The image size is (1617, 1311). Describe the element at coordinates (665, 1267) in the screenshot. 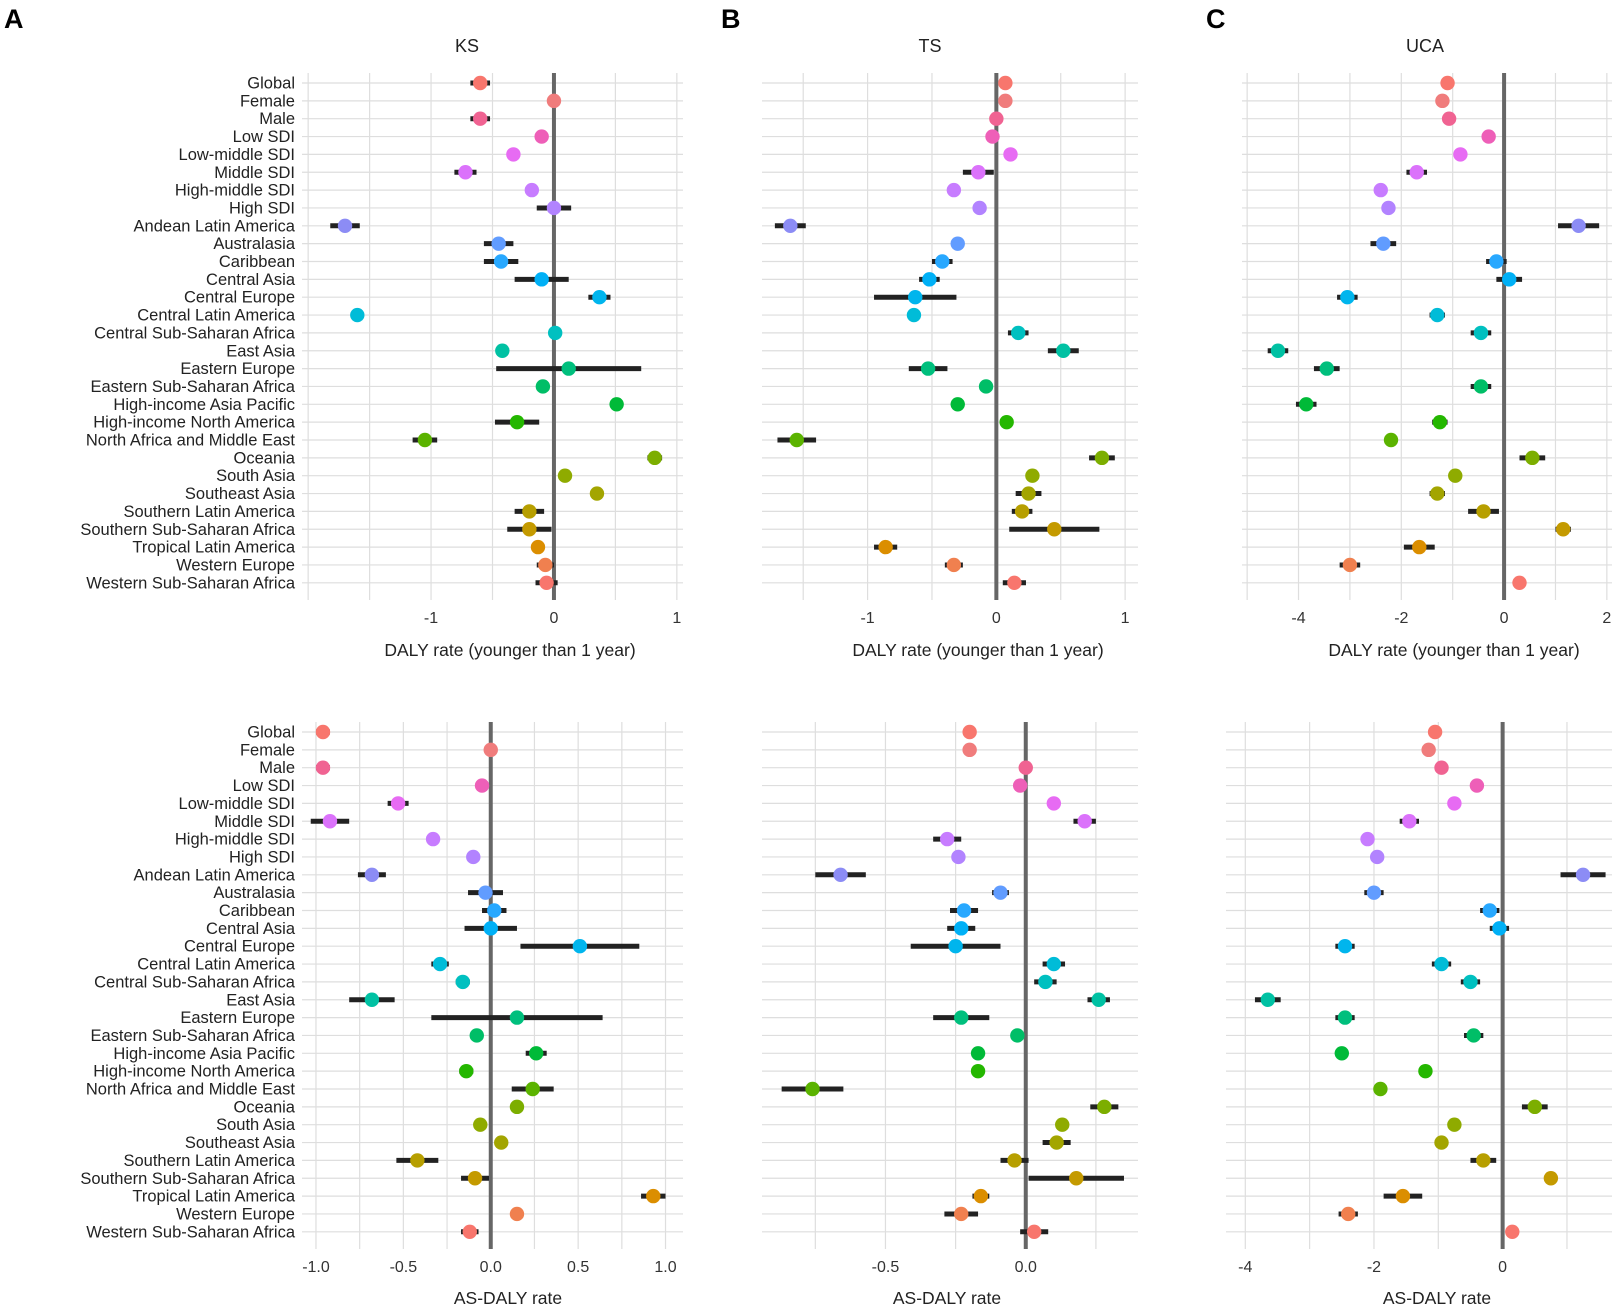

I see `x-tick-label: 1.0` at that location.